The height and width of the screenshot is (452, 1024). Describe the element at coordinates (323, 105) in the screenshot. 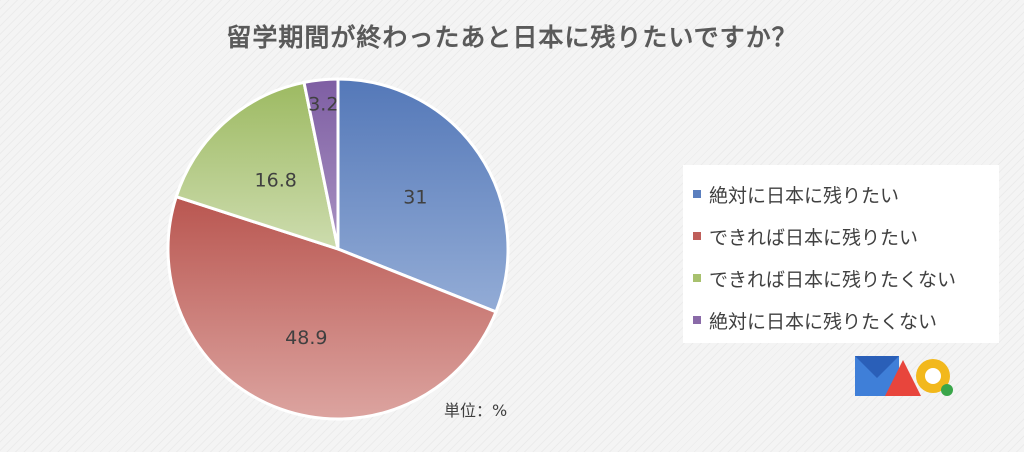

I see `slice-value-label: 3.2` at that location.